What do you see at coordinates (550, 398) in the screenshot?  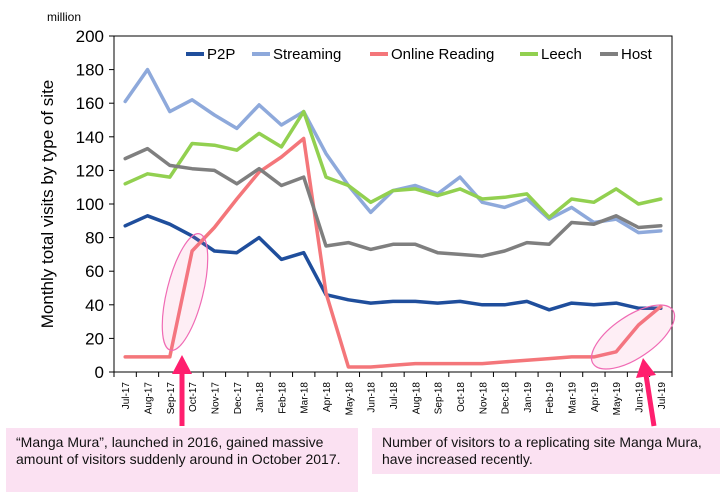 I see `x-tick-label: Feb-19` at bounding box center [550, 398].